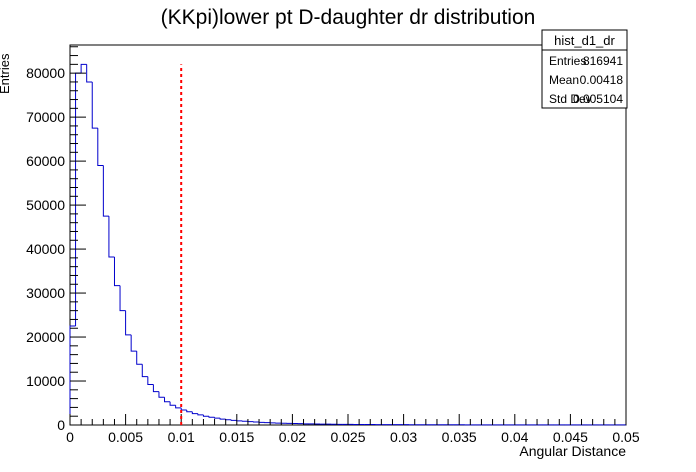 Image resolution: width=696 pixels, height=472 pixels. What do you see at coordinates (602, 80) in the screenshot?
I see `stats-value: 0.00418` at bounding box center [602, 80].